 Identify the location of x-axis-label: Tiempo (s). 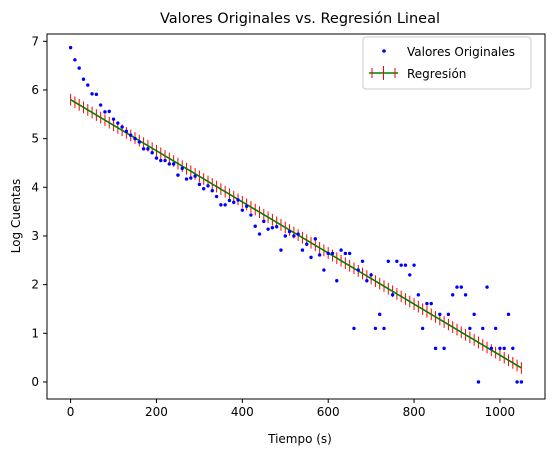
(299, 439).